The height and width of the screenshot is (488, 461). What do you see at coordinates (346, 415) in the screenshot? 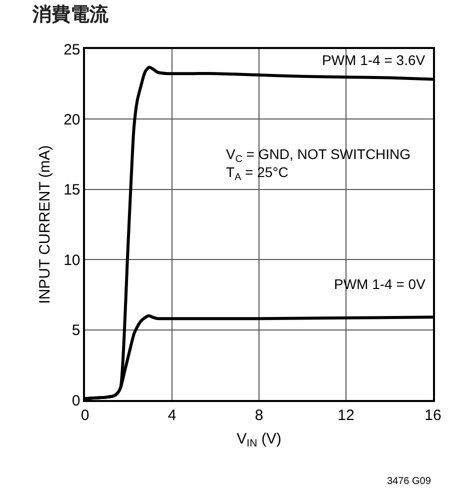
I see `x-tick-label: 12` at bounding box center [346, 415].